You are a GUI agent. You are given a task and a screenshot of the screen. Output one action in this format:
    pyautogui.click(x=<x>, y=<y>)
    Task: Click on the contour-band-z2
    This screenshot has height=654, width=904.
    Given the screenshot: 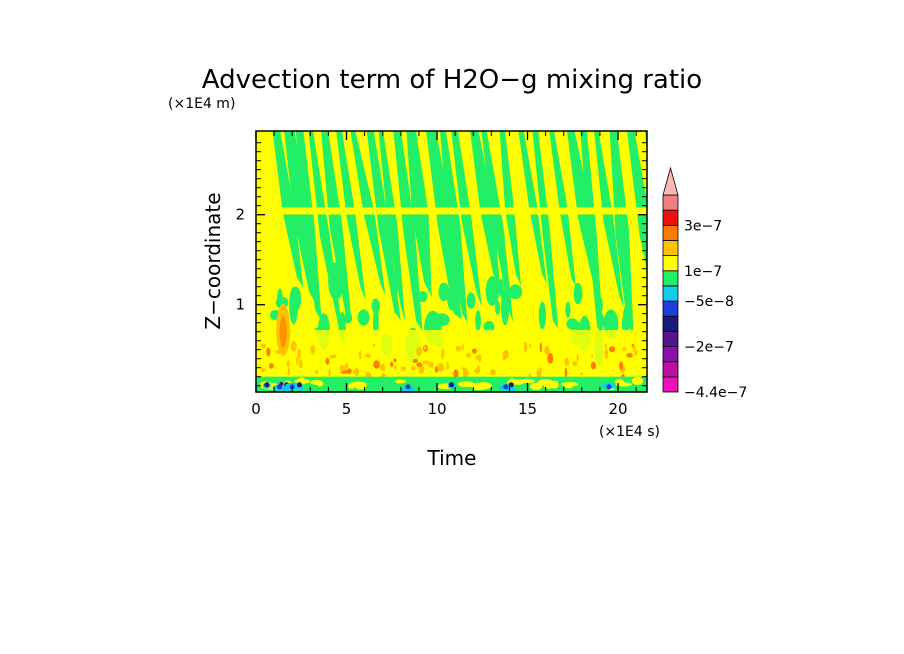 What is the action you would take?
    pyautogui.click(x=451, y=211)
    